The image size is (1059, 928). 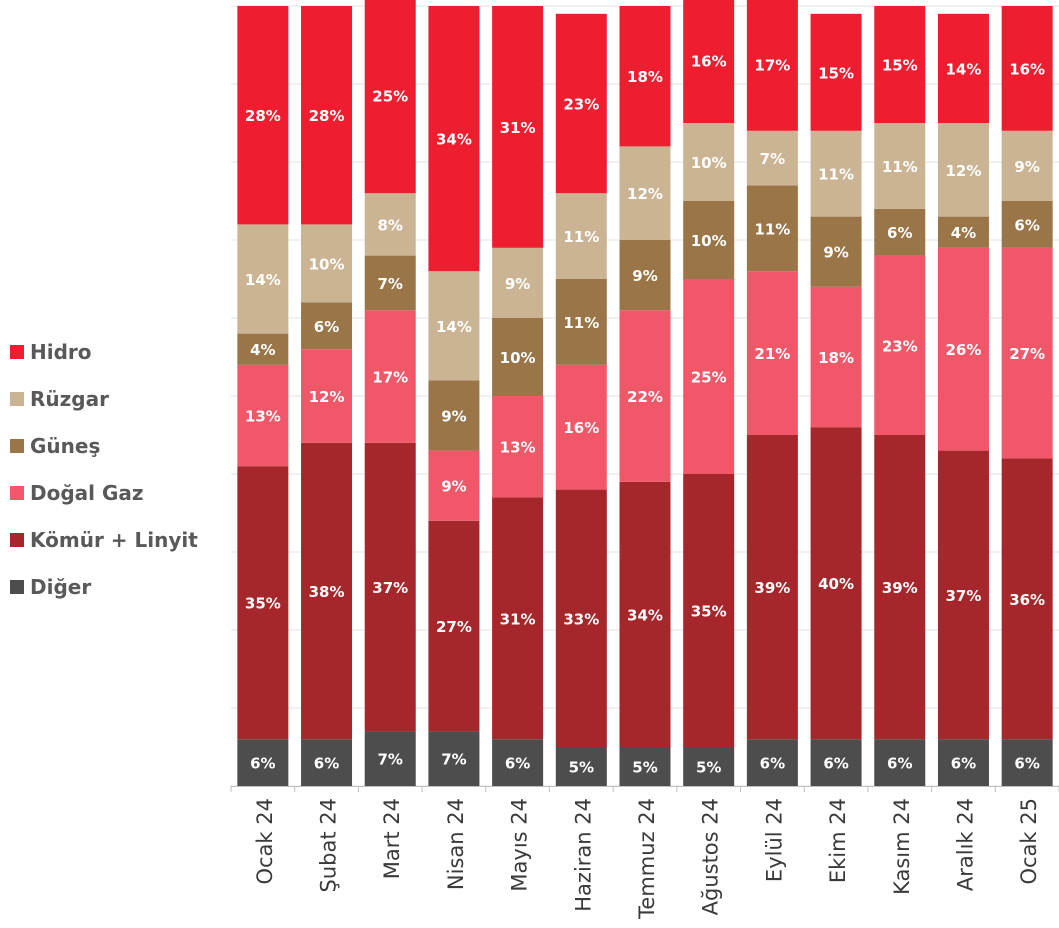 What do you see at coordinates (964, 171) in the screenshot?
I see `data-label: 12%` at bounding box center [964, 171].